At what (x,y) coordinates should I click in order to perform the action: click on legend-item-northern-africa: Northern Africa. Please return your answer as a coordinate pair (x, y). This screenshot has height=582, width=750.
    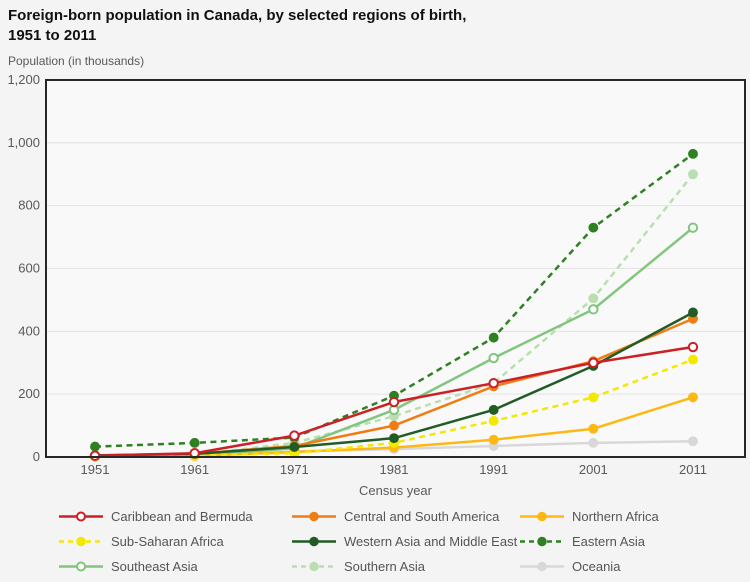
    Looking at the image, I should click on (632, 516).